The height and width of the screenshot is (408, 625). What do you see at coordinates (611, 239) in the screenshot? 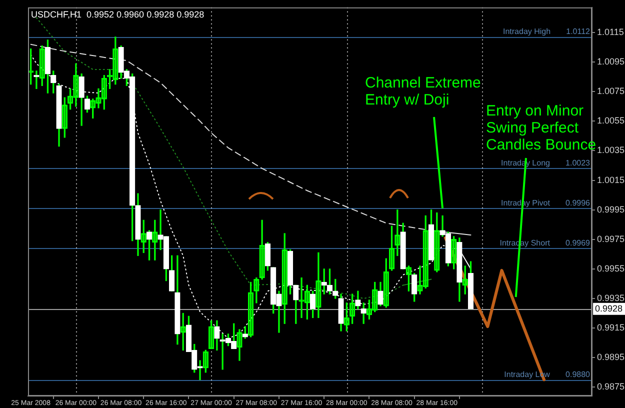
I see `y-tick-label: 0.9975` at bounding box center [611, 239].